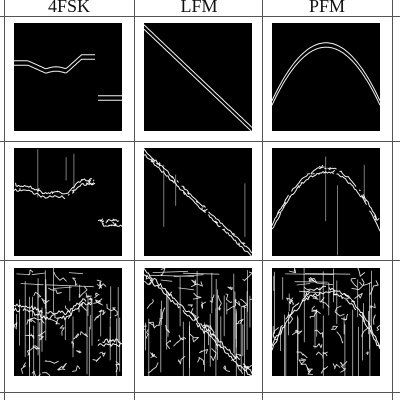 Image resolution: width=400 pixels, height=400 pixels. I want to click on panel-4fsk-clean, so click(68, 77).